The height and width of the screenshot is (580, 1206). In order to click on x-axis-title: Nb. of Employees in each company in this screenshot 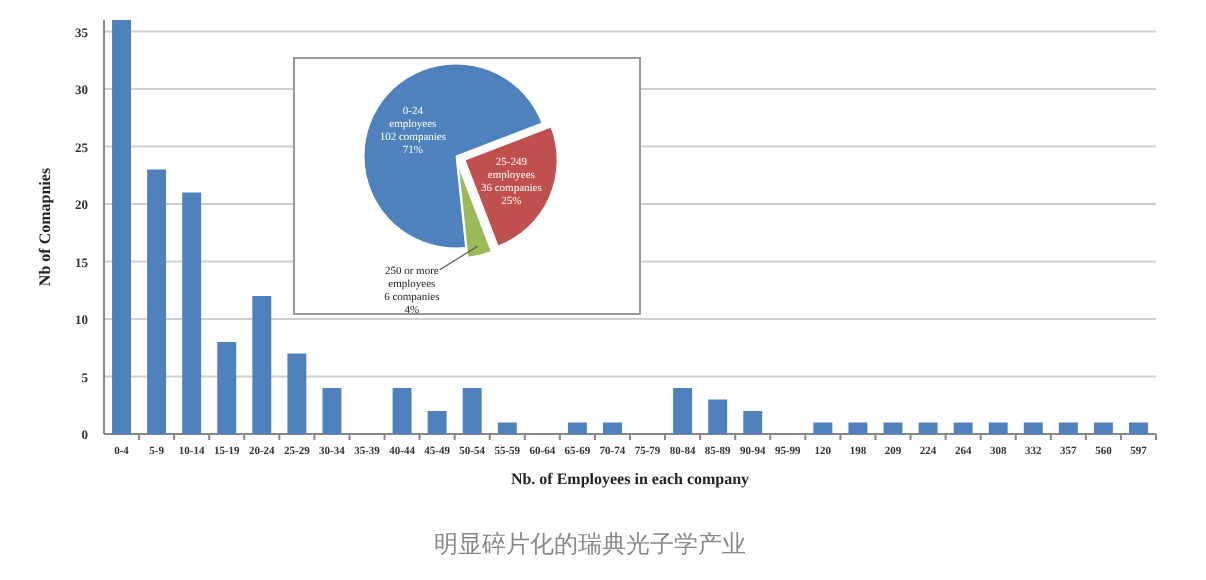, I will do `click(630, 479)`.